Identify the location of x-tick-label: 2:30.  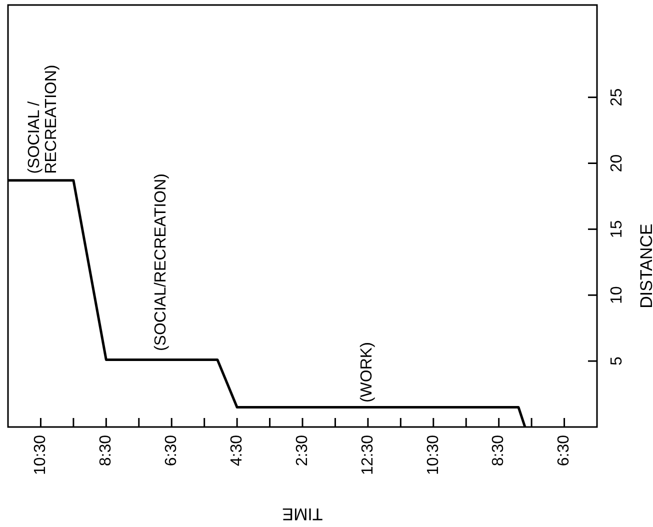
(302, 450).